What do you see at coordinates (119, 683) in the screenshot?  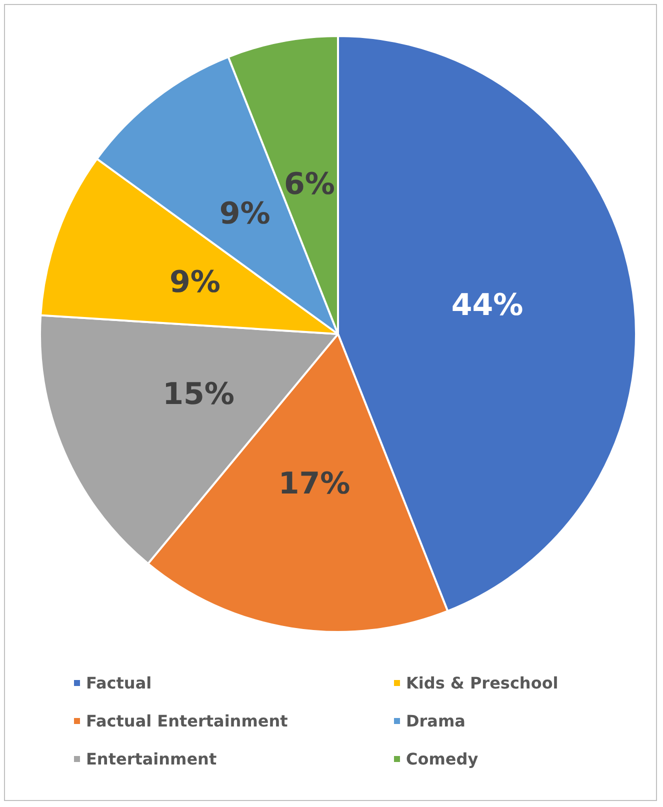 I see `legend-label: Factual` at bounding box center [119, 683].